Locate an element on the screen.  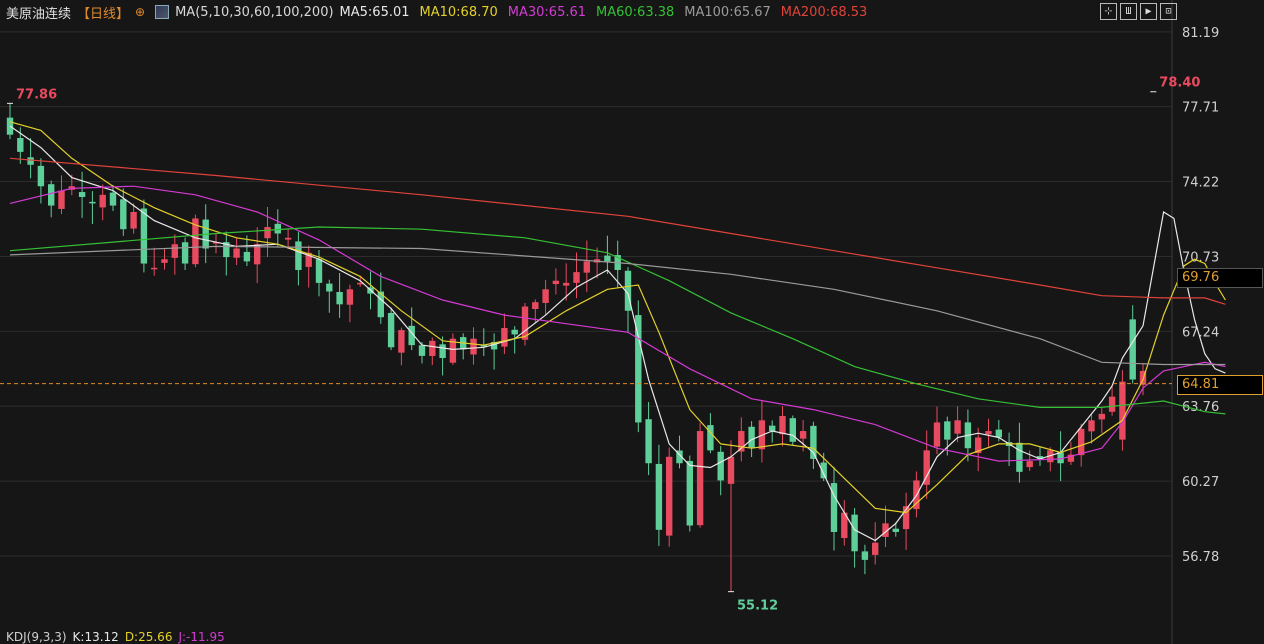
ma-value-0: MA5:65.01 is located at coordinates (374, 12).